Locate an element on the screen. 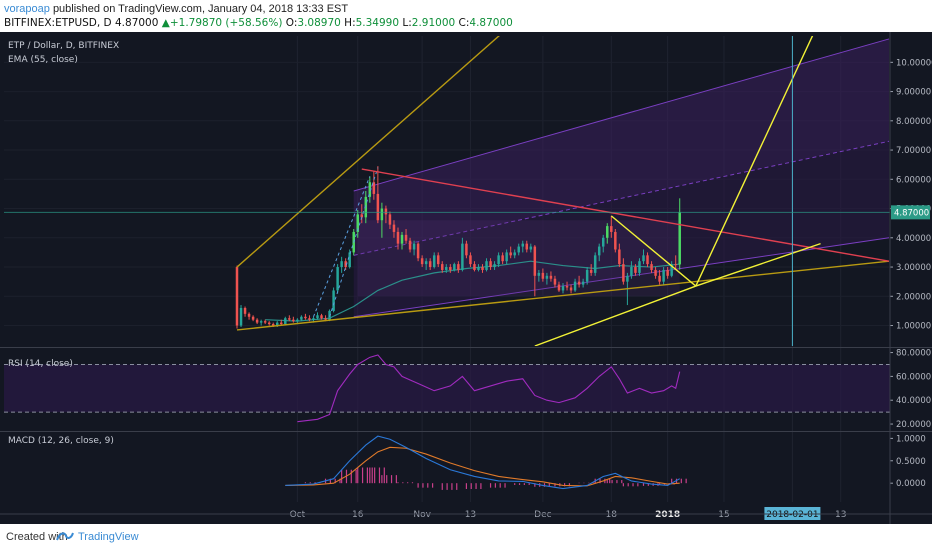  symbol-label: BITFINEX:ETPUSD, D is located at coordinates (58, 23).